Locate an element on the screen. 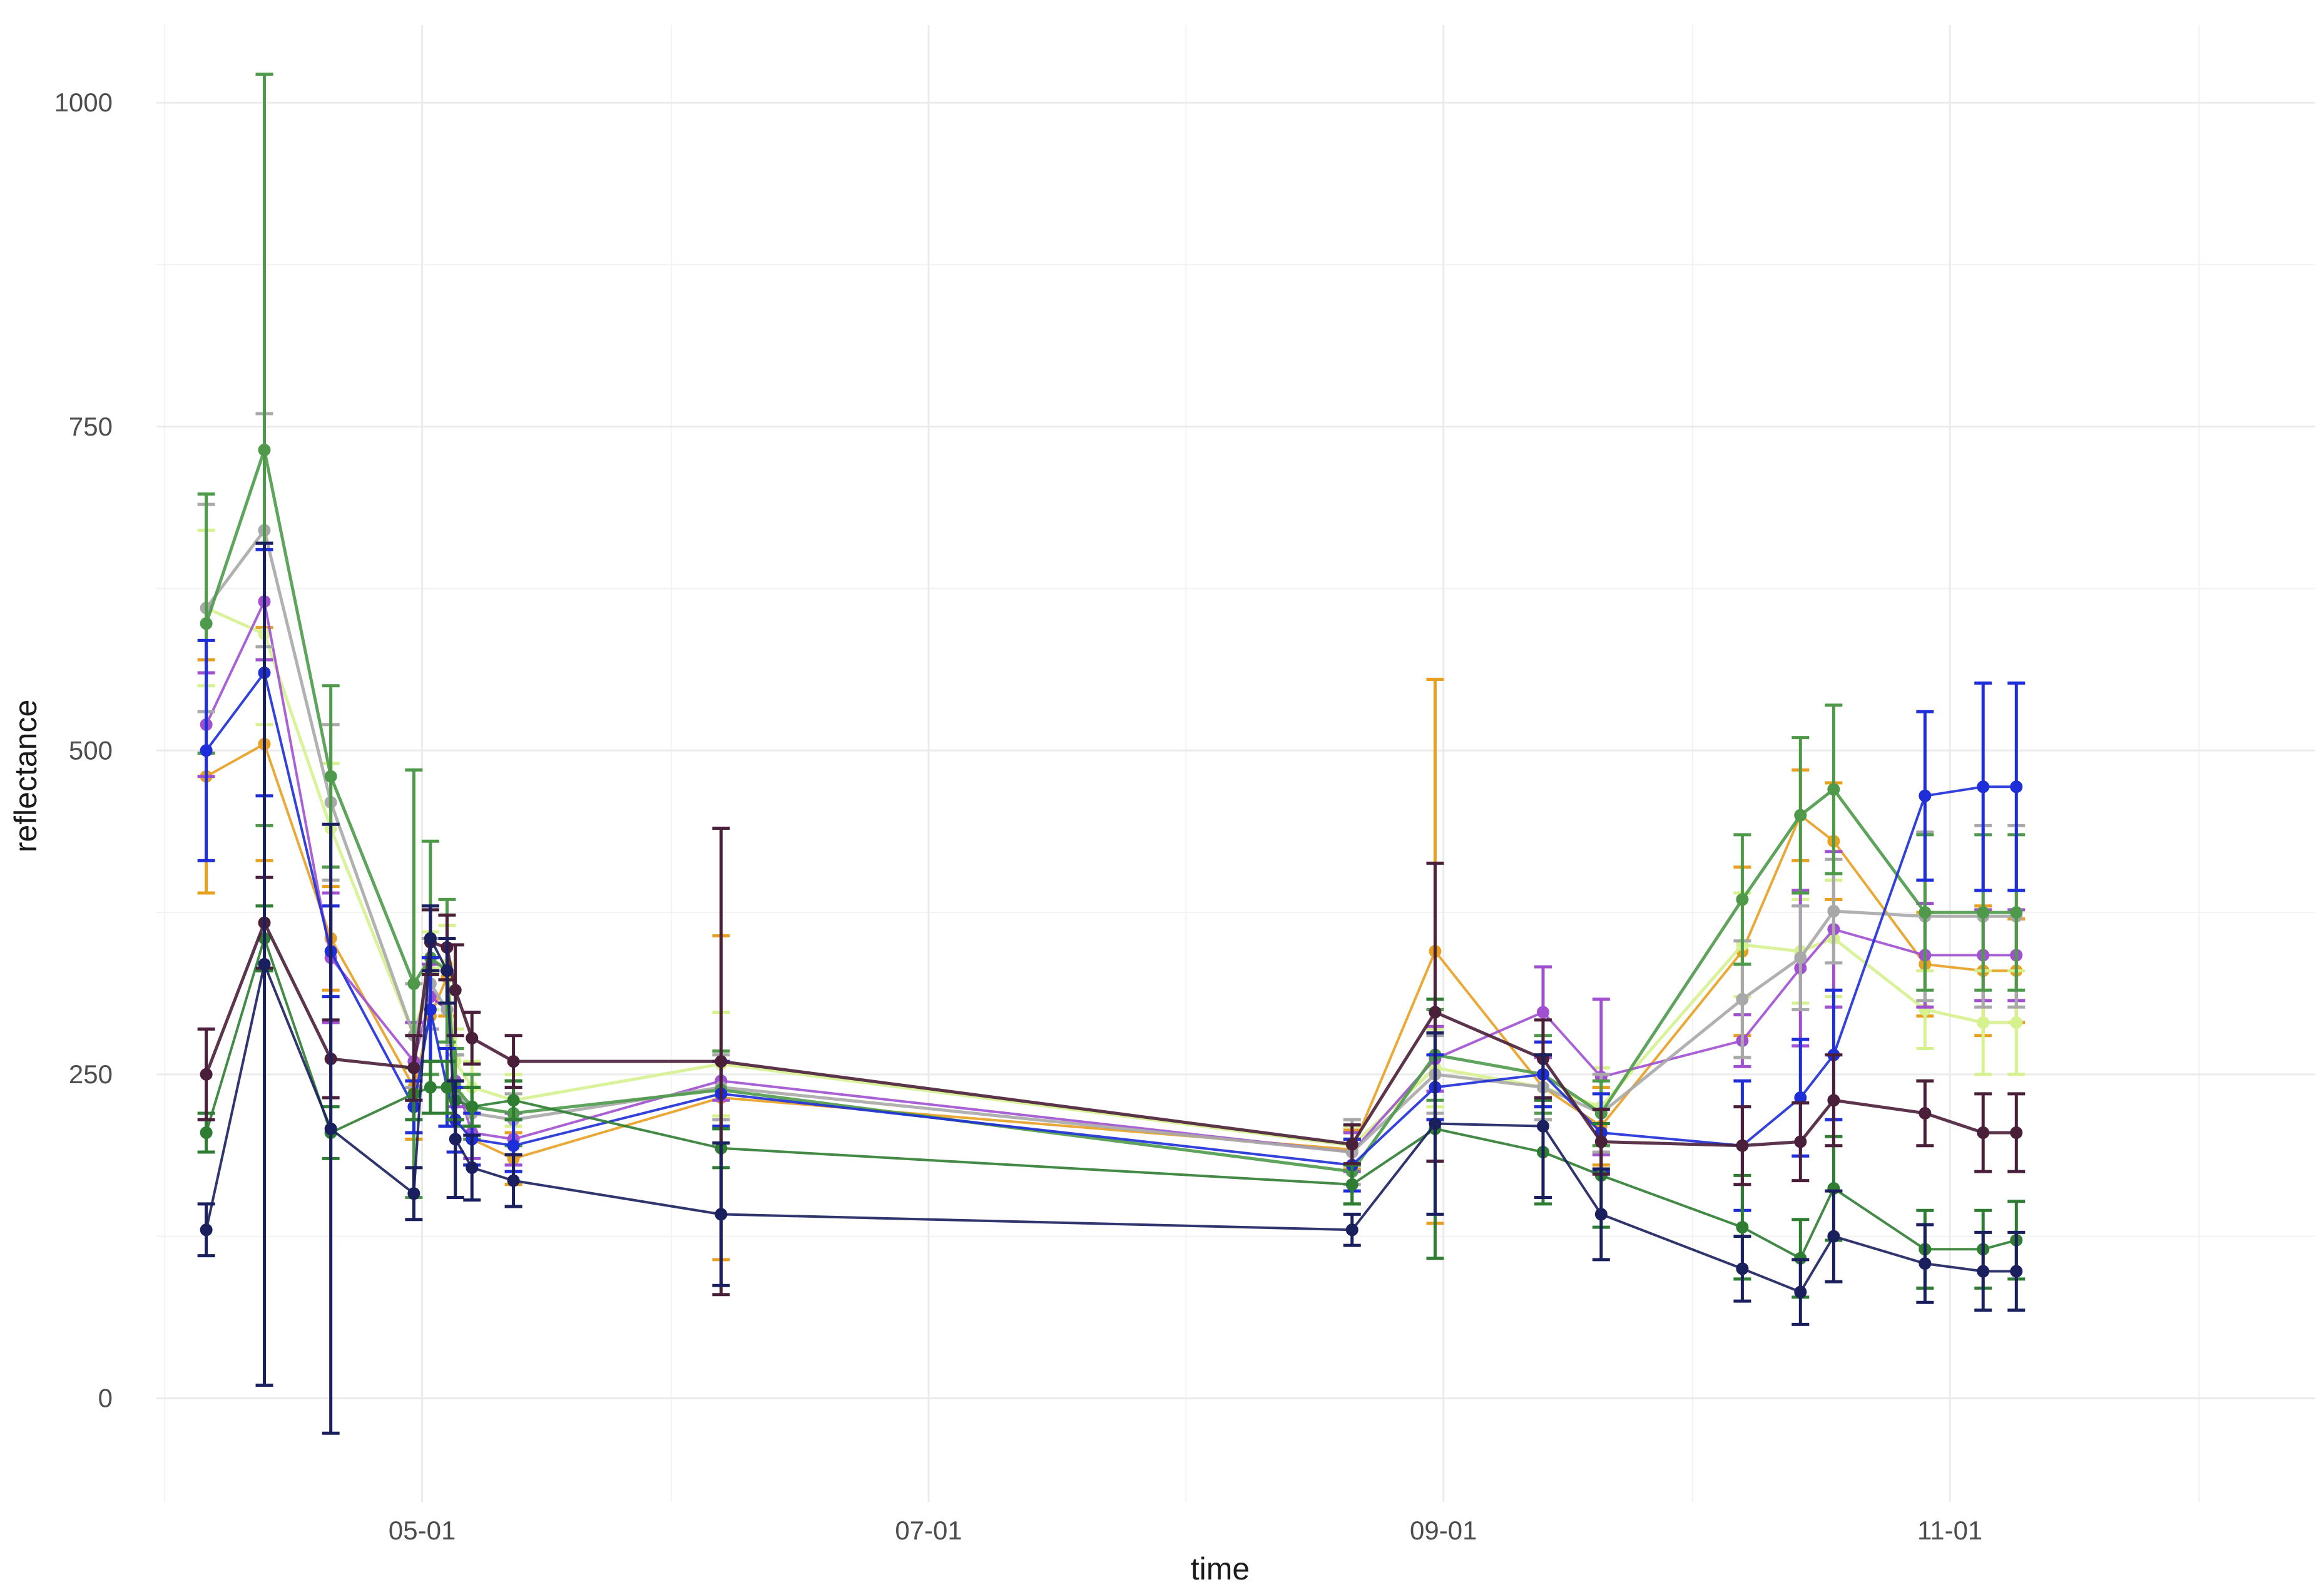  x-tick-label: 11-01 is located at coordinates (1949, 1530).